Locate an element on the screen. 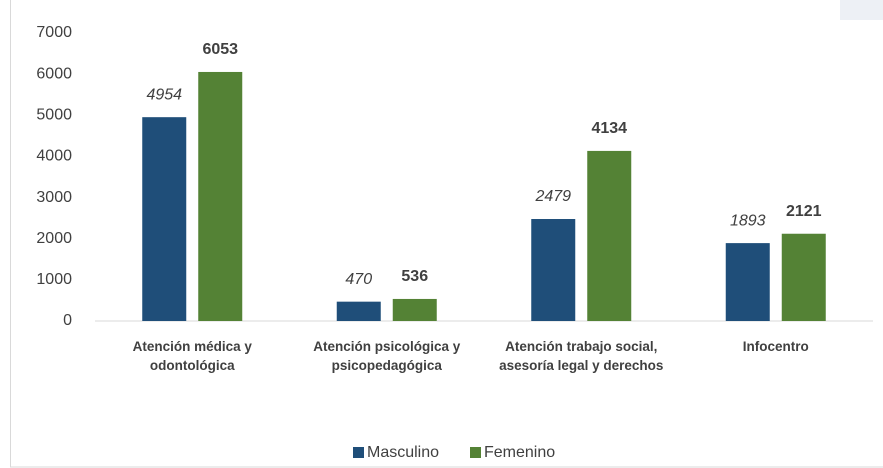  x-tick-label: Infocentro is located at coordinates (775, 346).